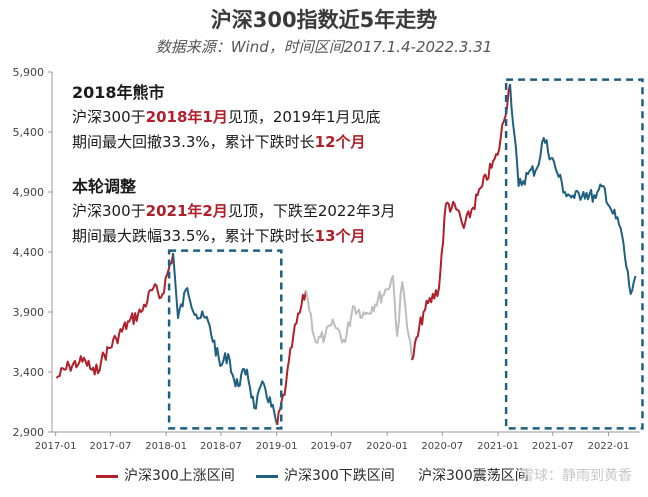 This screenshot has width=648, height=497. What do you see at coordinates (107, 476) in the screenshot?
I see `legend-up-swatch` at bounding box center [107, 476].